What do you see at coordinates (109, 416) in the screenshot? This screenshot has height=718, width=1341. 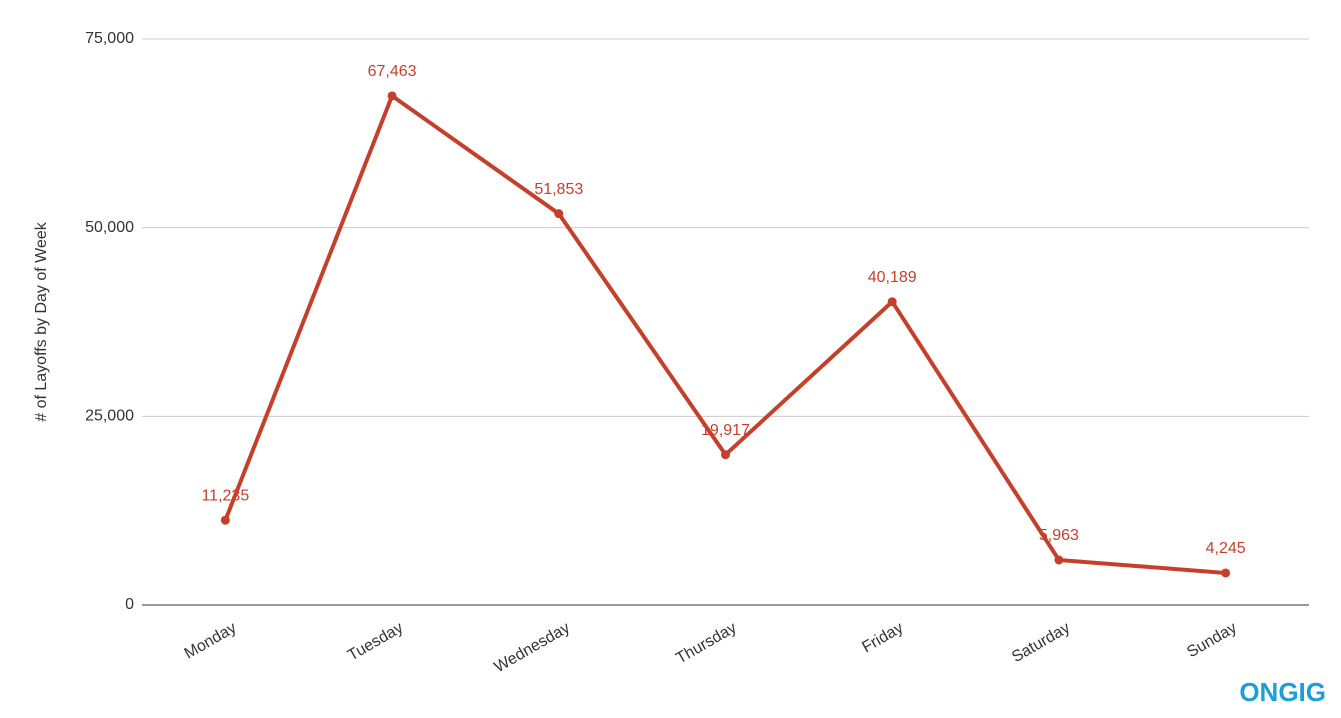 I see `y-tick-label: 25,000` at bounding box center [109, 416].